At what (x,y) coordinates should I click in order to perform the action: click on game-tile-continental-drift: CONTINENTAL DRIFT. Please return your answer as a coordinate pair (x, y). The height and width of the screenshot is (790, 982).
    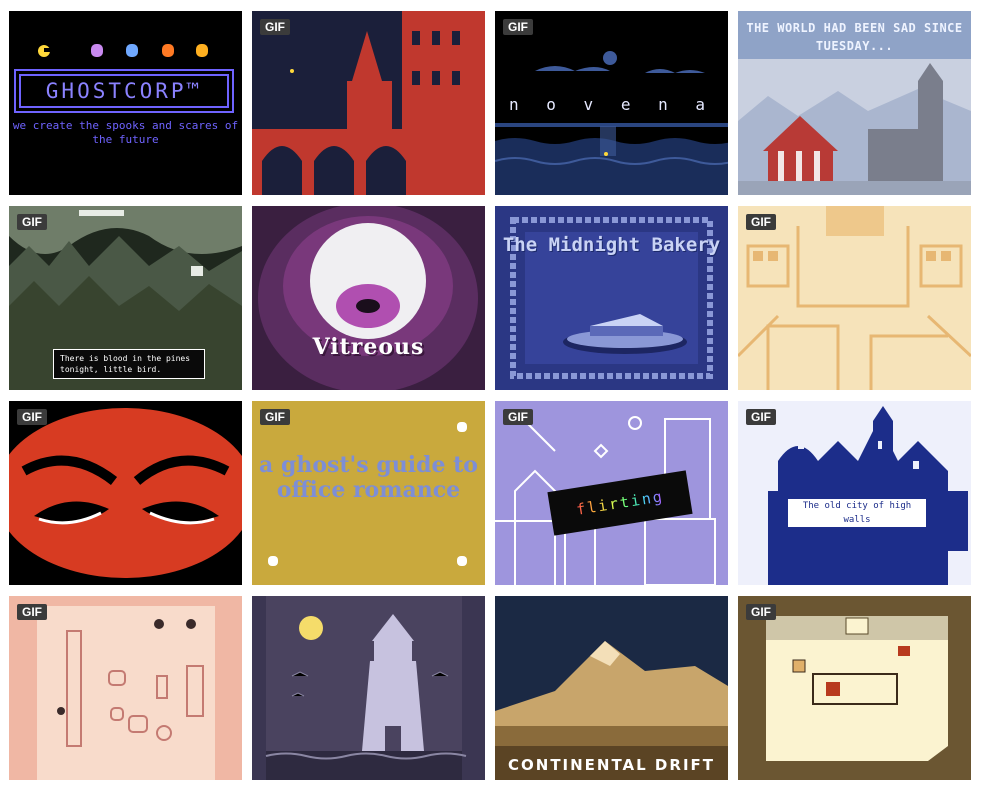
    Looking at the image, I should click on (611, 688).